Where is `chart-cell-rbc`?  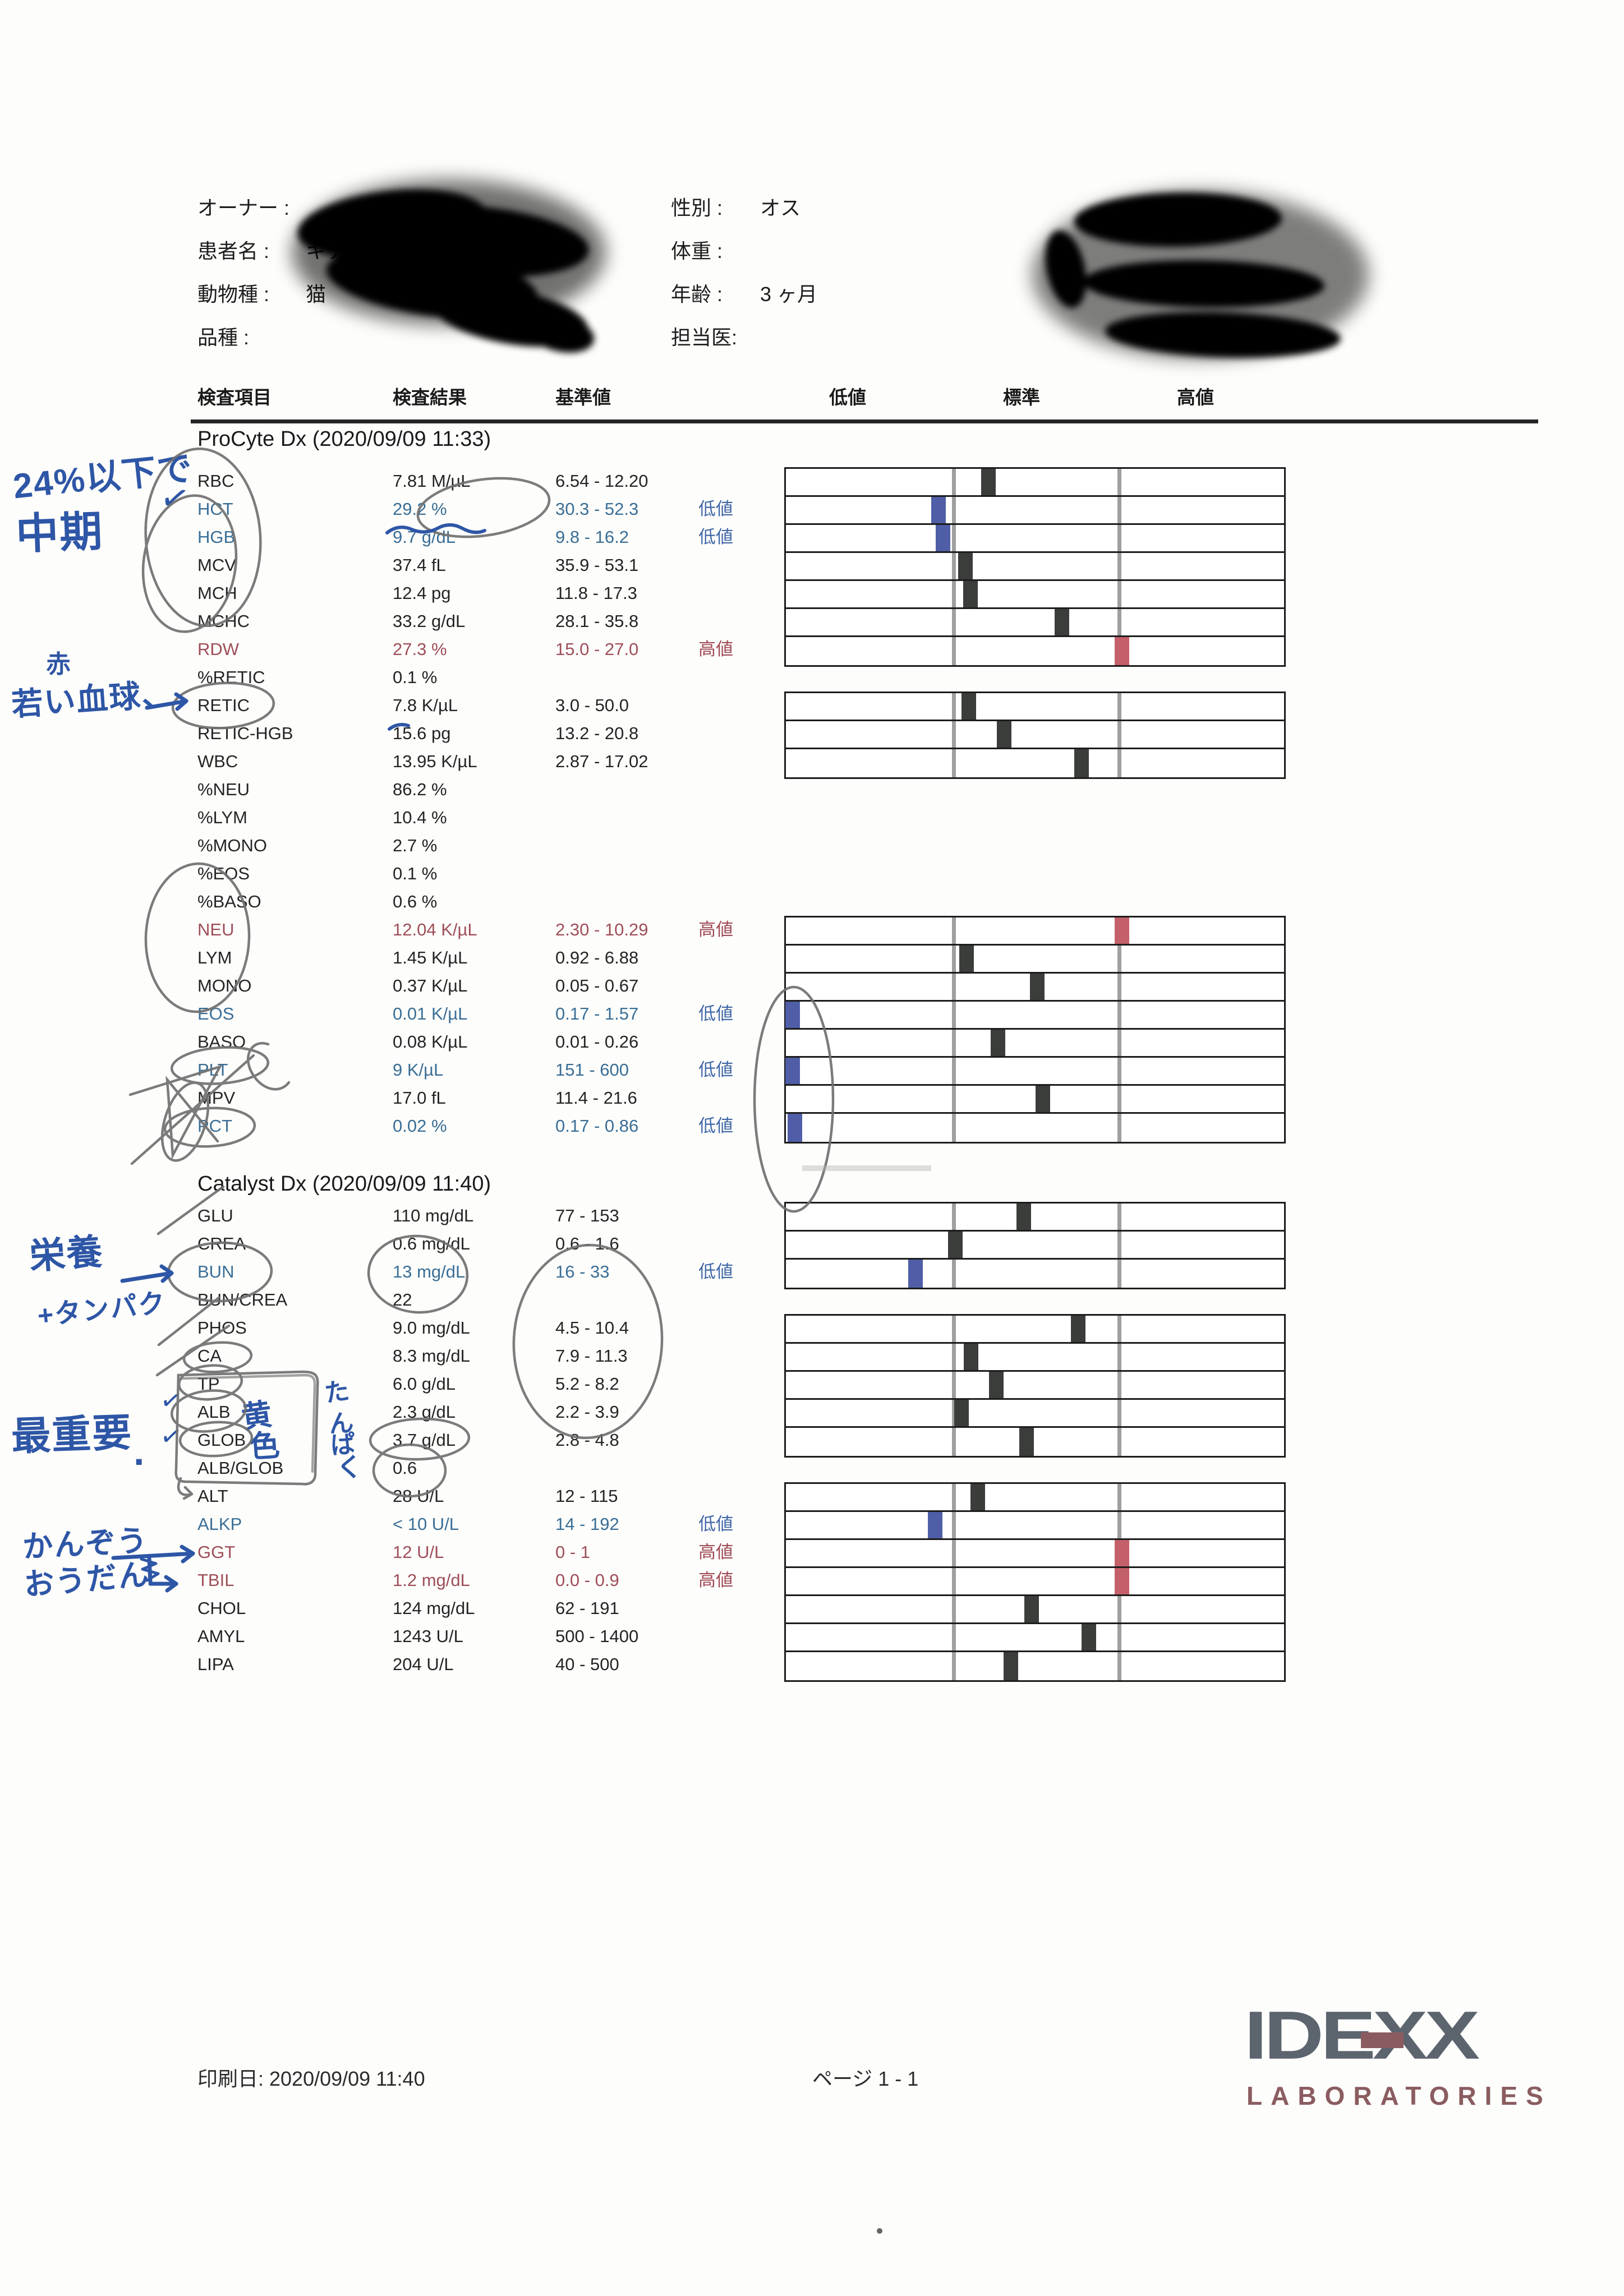
chart-cell-rbc is located at coordinates (1035, 483).